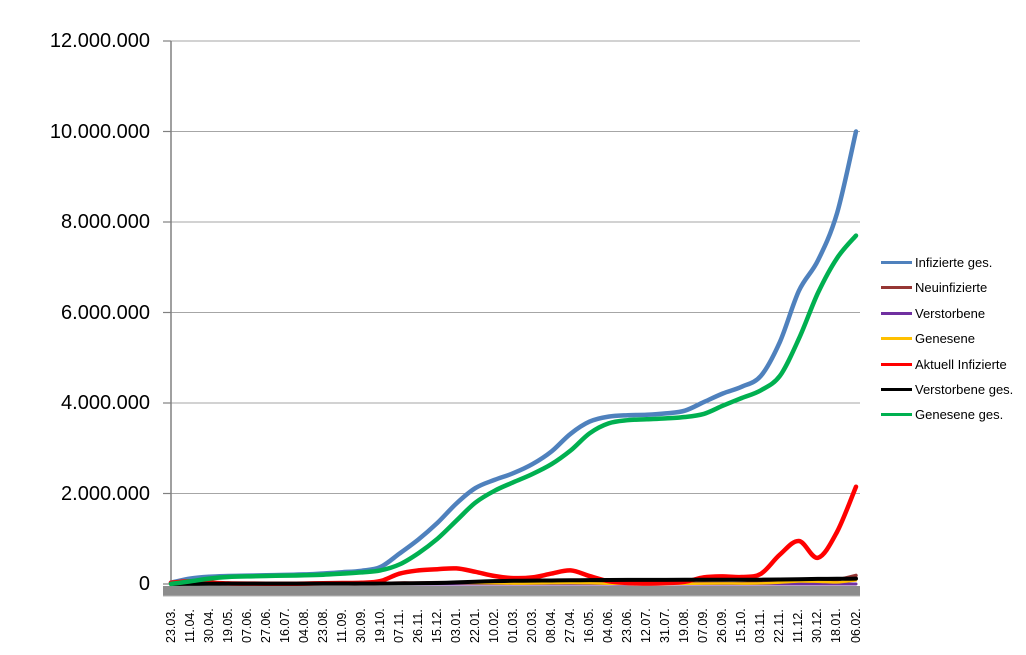 The width and height of the screenshot is (1026, 655). Describe the element at coordinates (945, 339) in the screenshot. I see `legend-label: Genesene` at that location.